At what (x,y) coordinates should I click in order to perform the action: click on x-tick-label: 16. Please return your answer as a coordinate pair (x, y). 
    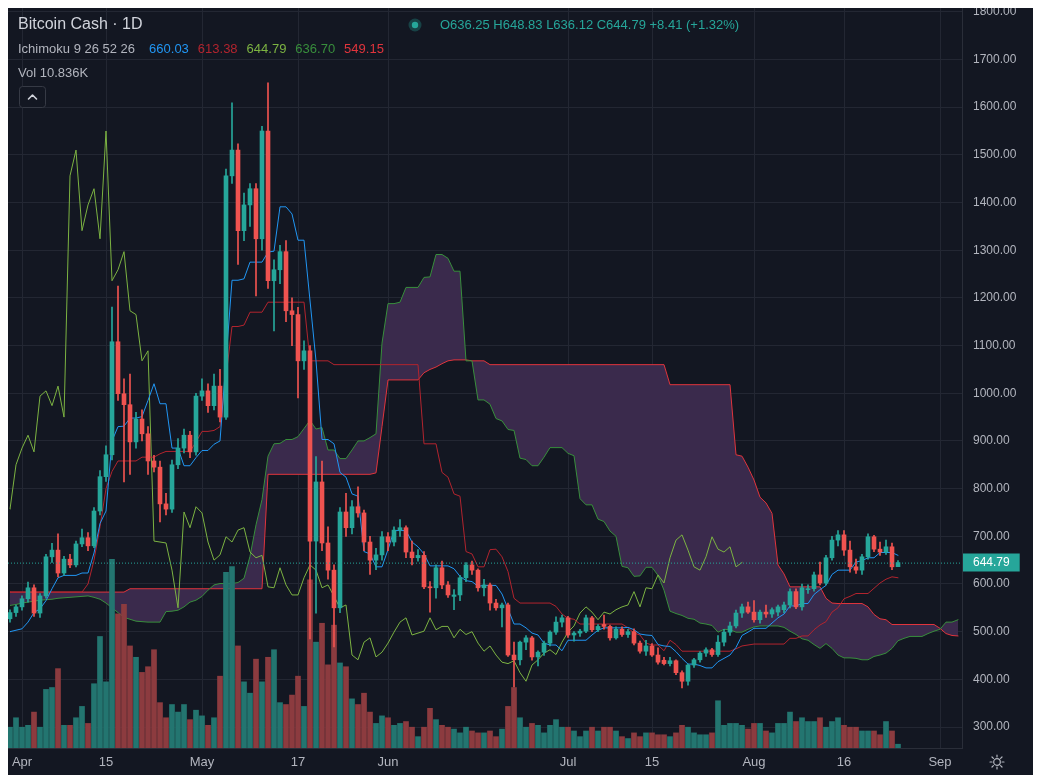
    Looking at the image, I should click on (844, 762).